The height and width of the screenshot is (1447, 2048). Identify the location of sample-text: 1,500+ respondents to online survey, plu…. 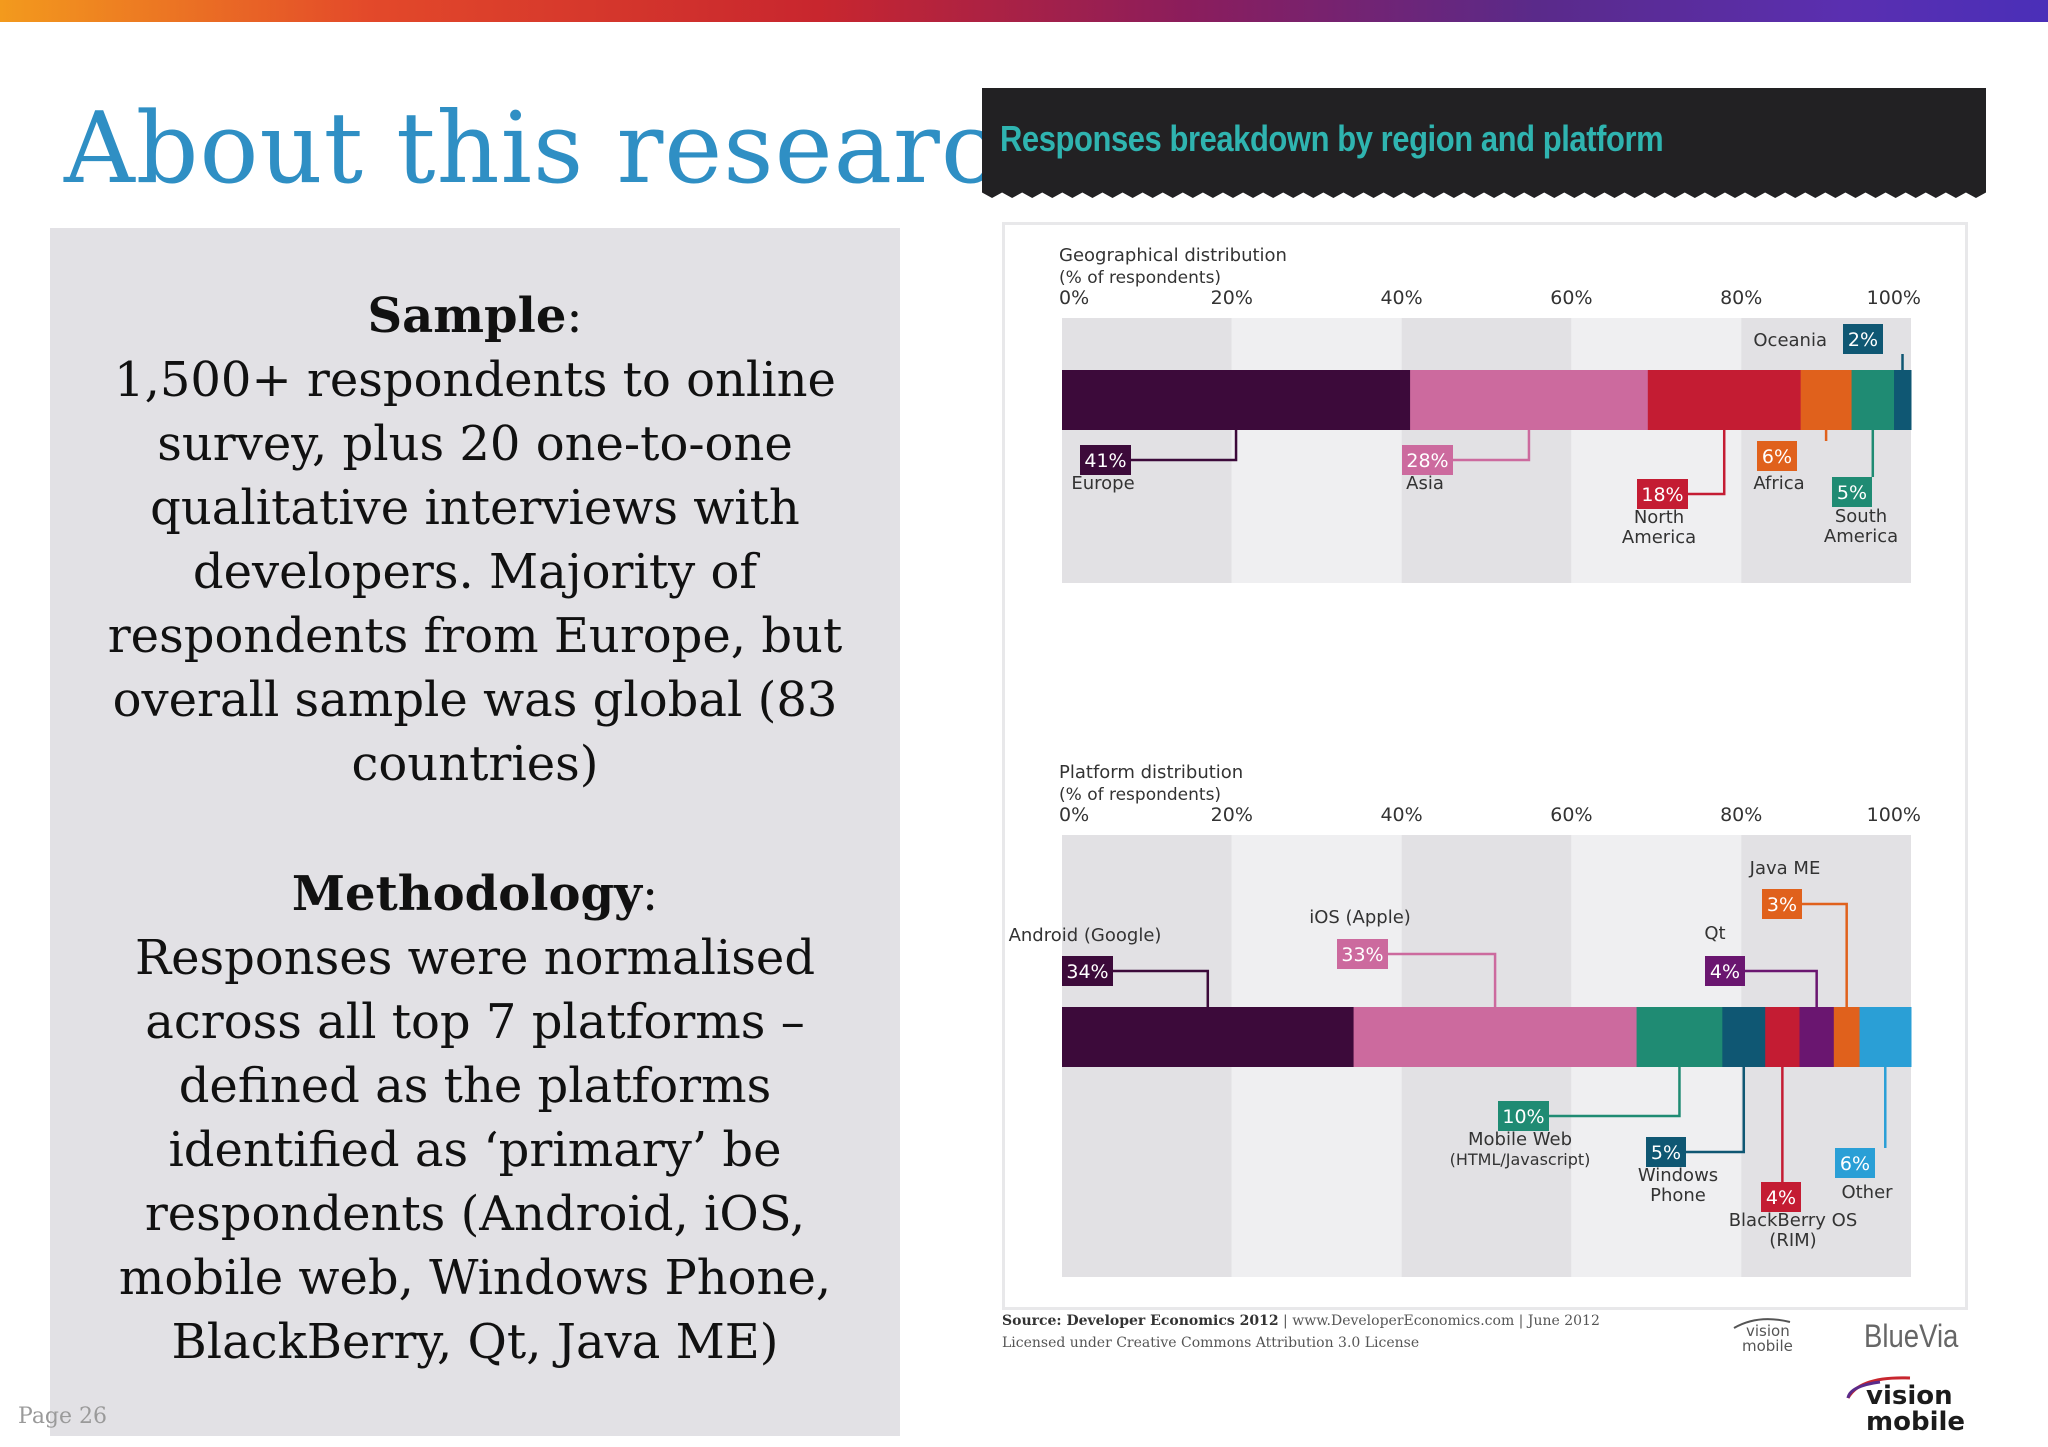
(475, 572).